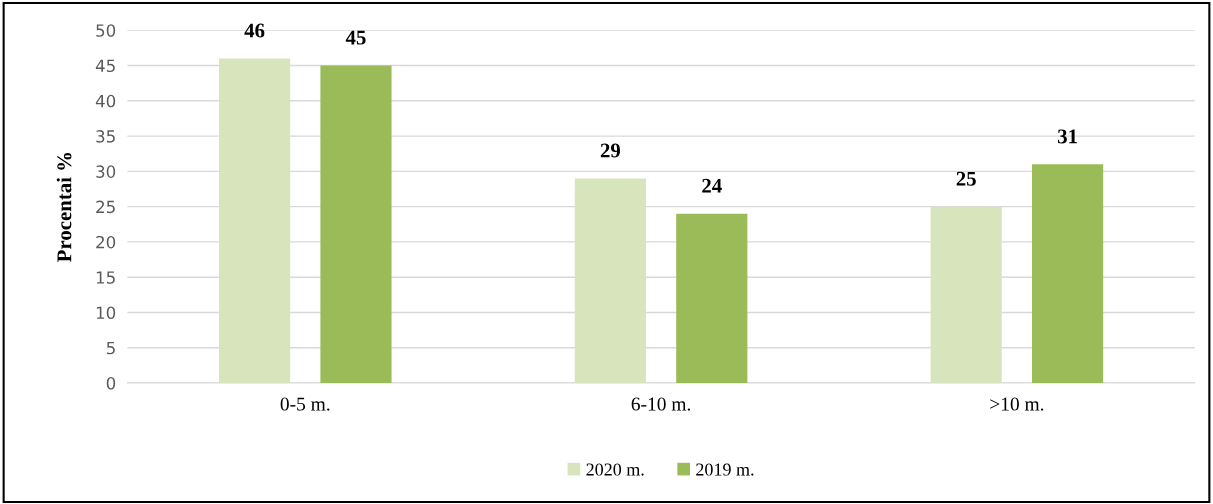 The image size is (1213, 504). Describe the element at coordinates (106, 30) in the screenshot. I see `y-tick-label: 50` at that location.